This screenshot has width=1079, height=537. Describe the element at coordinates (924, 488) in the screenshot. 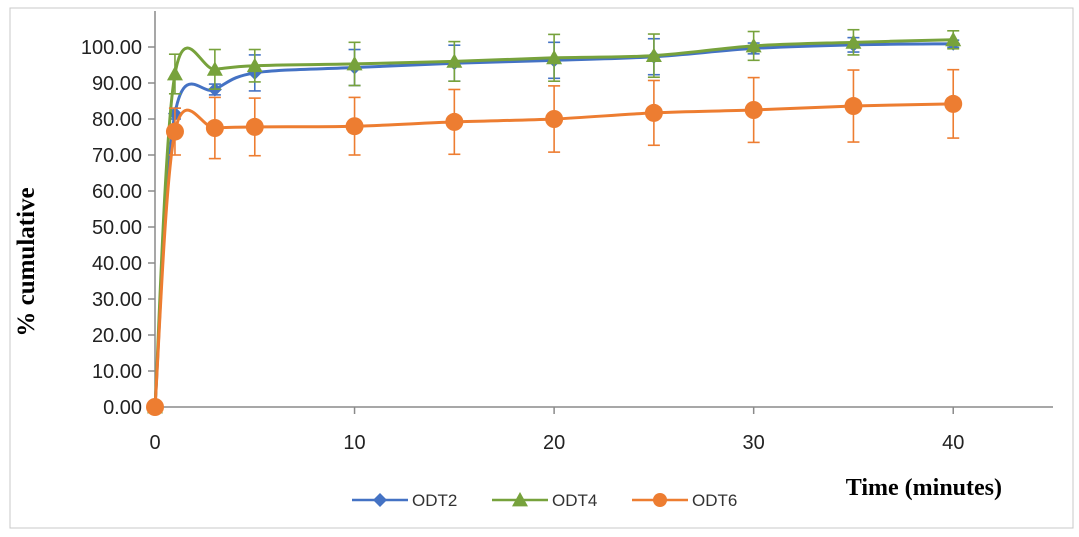

I see `x-axis-label: Time (minutes)` at that location.